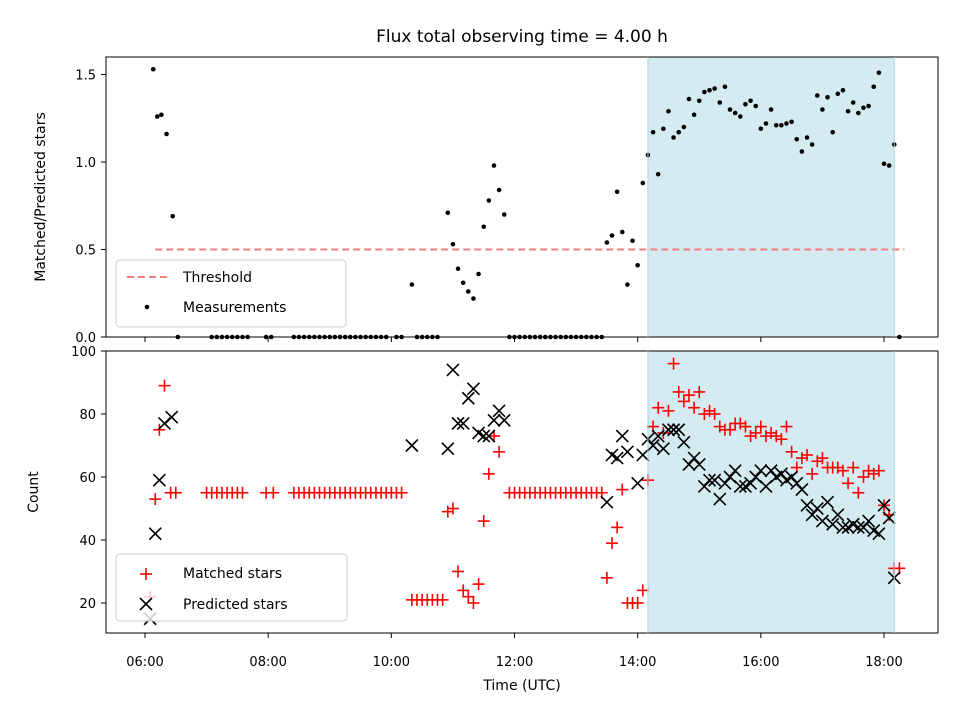  Describe the element at coordinates (85, 251) in the screenshot. I see `y-tick-label: 0.5` at that location.